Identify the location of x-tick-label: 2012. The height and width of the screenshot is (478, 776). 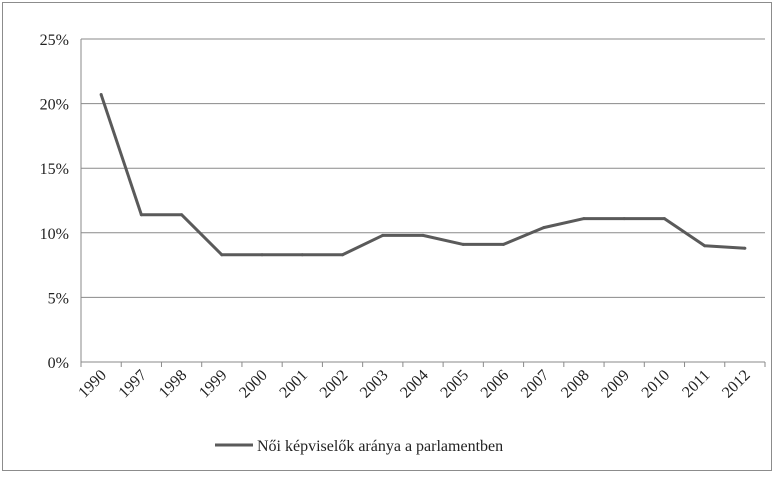
(736, 384).